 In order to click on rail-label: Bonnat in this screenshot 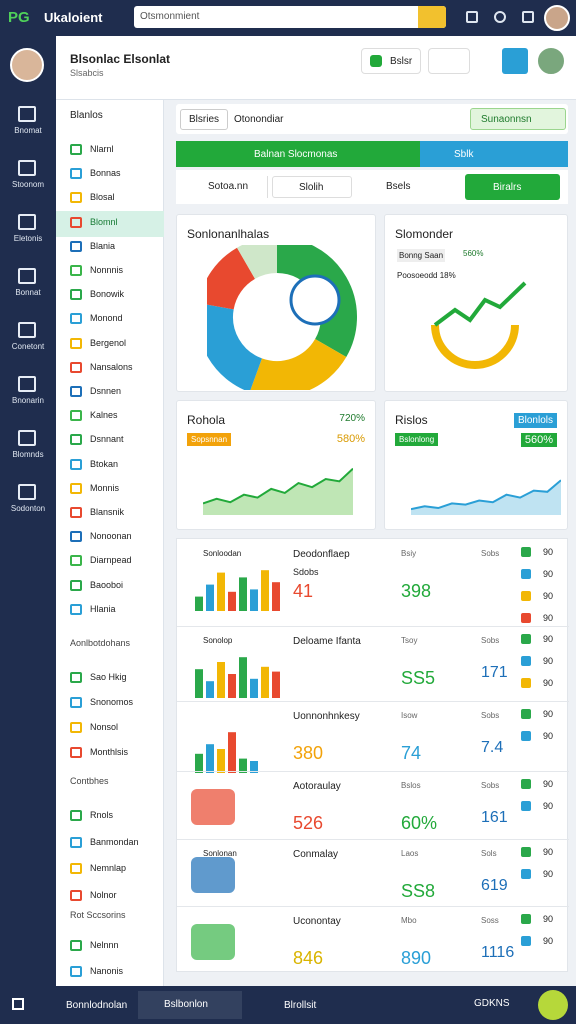, I will do `click(28, 292)`.